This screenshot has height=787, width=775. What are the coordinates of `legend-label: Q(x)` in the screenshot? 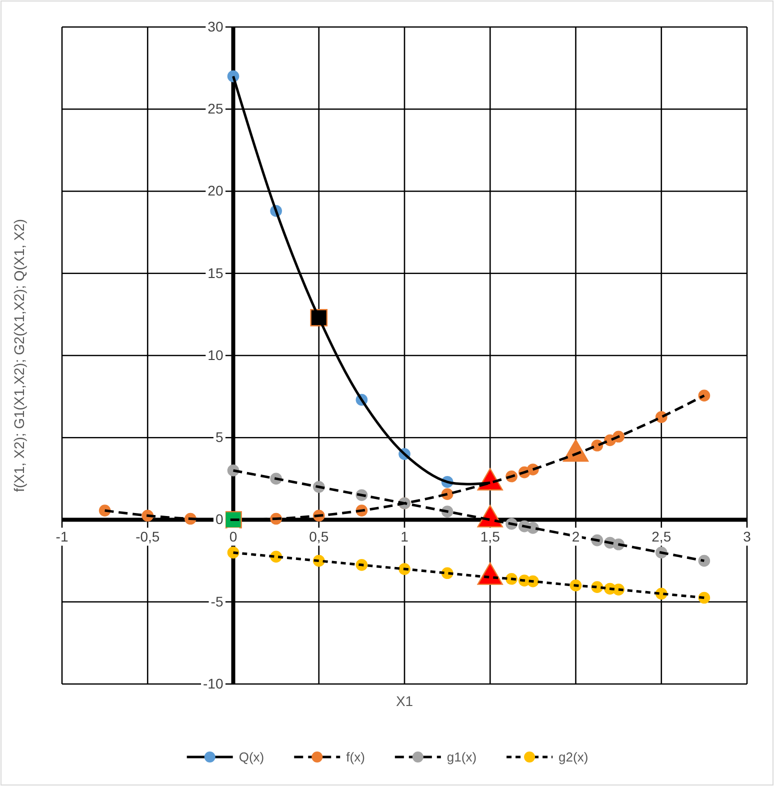 It's located at (251, 757).